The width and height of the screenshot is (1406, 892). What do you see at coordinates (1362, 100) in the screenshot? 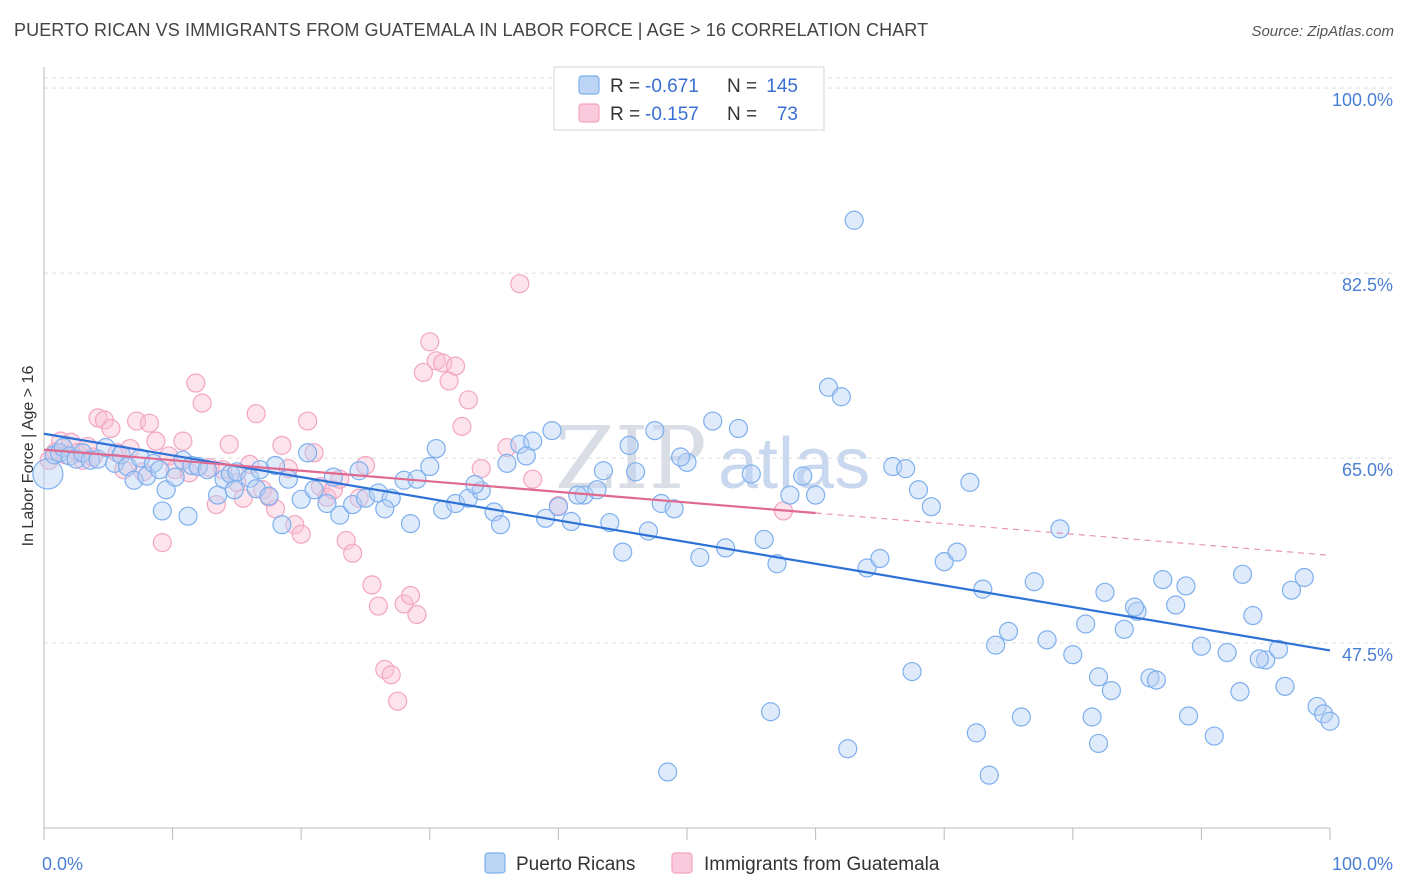
I see `y-tick-label: 100.0%` at bounding box center [1362, 100].